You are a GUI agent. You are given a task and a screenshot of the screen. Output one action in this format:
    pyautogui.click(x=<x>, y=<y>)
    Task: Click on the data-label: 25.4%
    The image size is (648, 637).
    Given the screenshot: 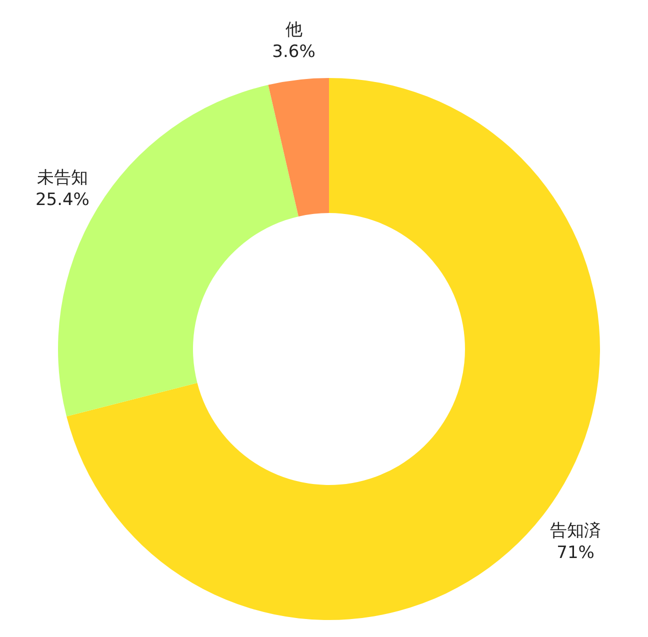 What is the action you would take?
    pyautogui.click(x=62, y=200)
    